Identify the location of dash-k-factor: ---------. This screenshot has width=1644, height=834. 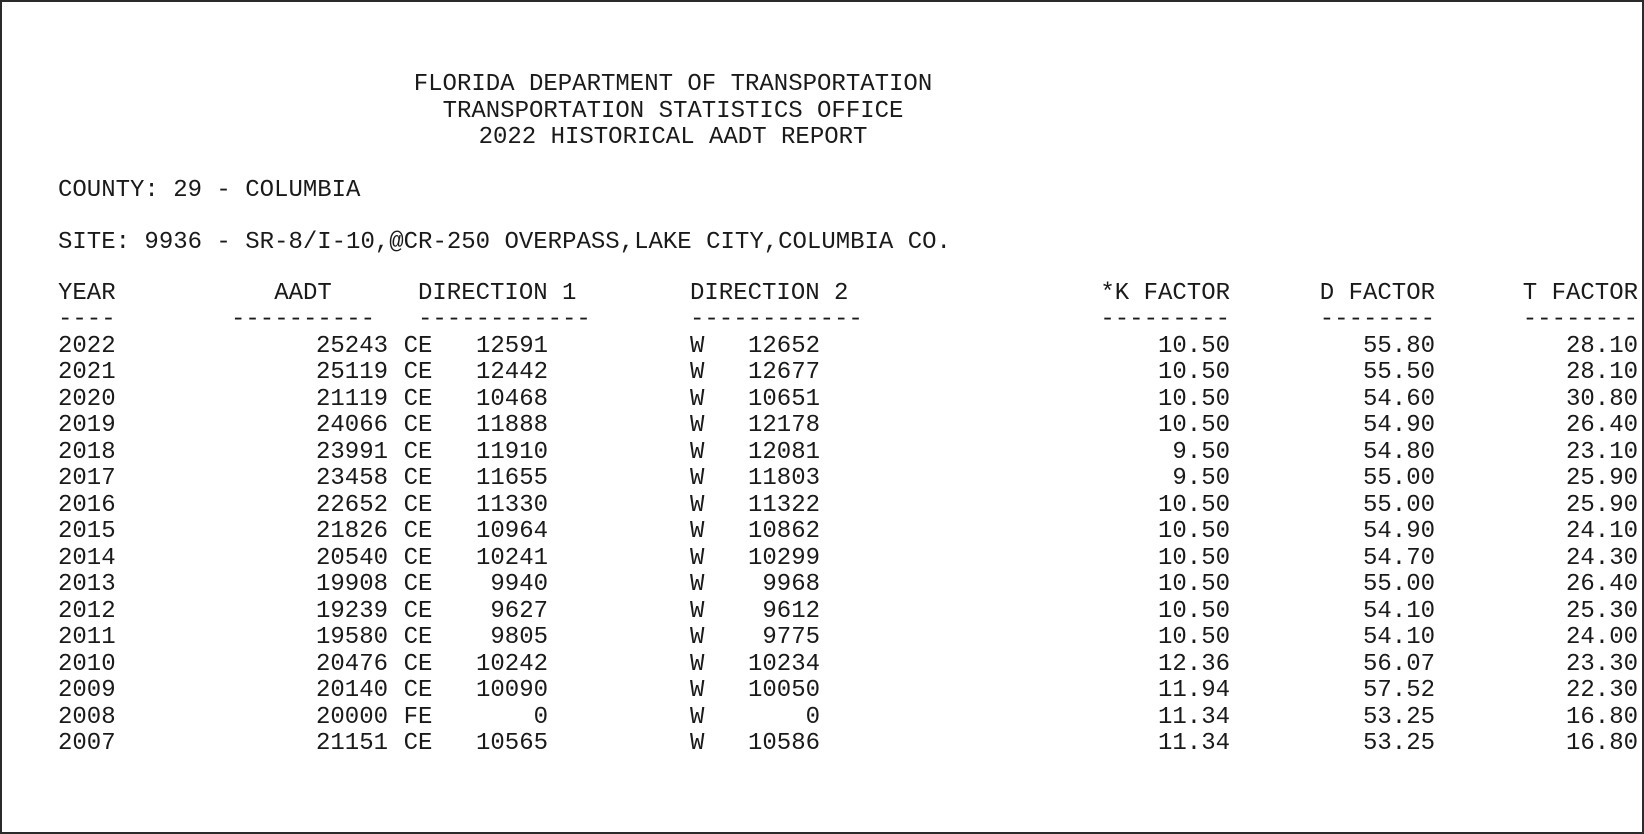
(1165, 319).